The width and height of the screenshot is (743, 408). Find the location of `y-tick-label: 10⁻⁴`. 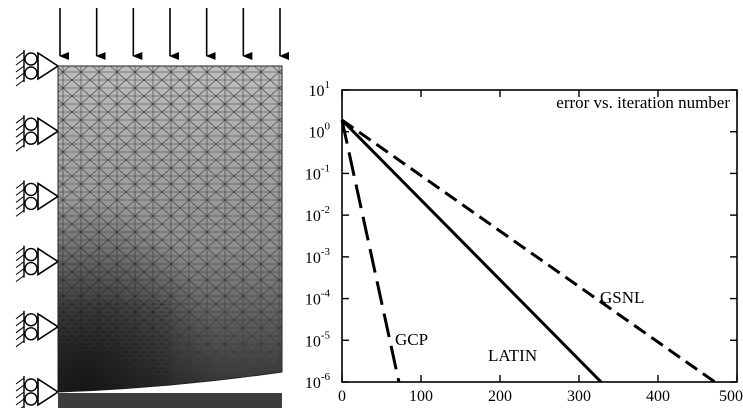

y-tick-label: 10⁻⁴ is located at coordinates (318, 298).